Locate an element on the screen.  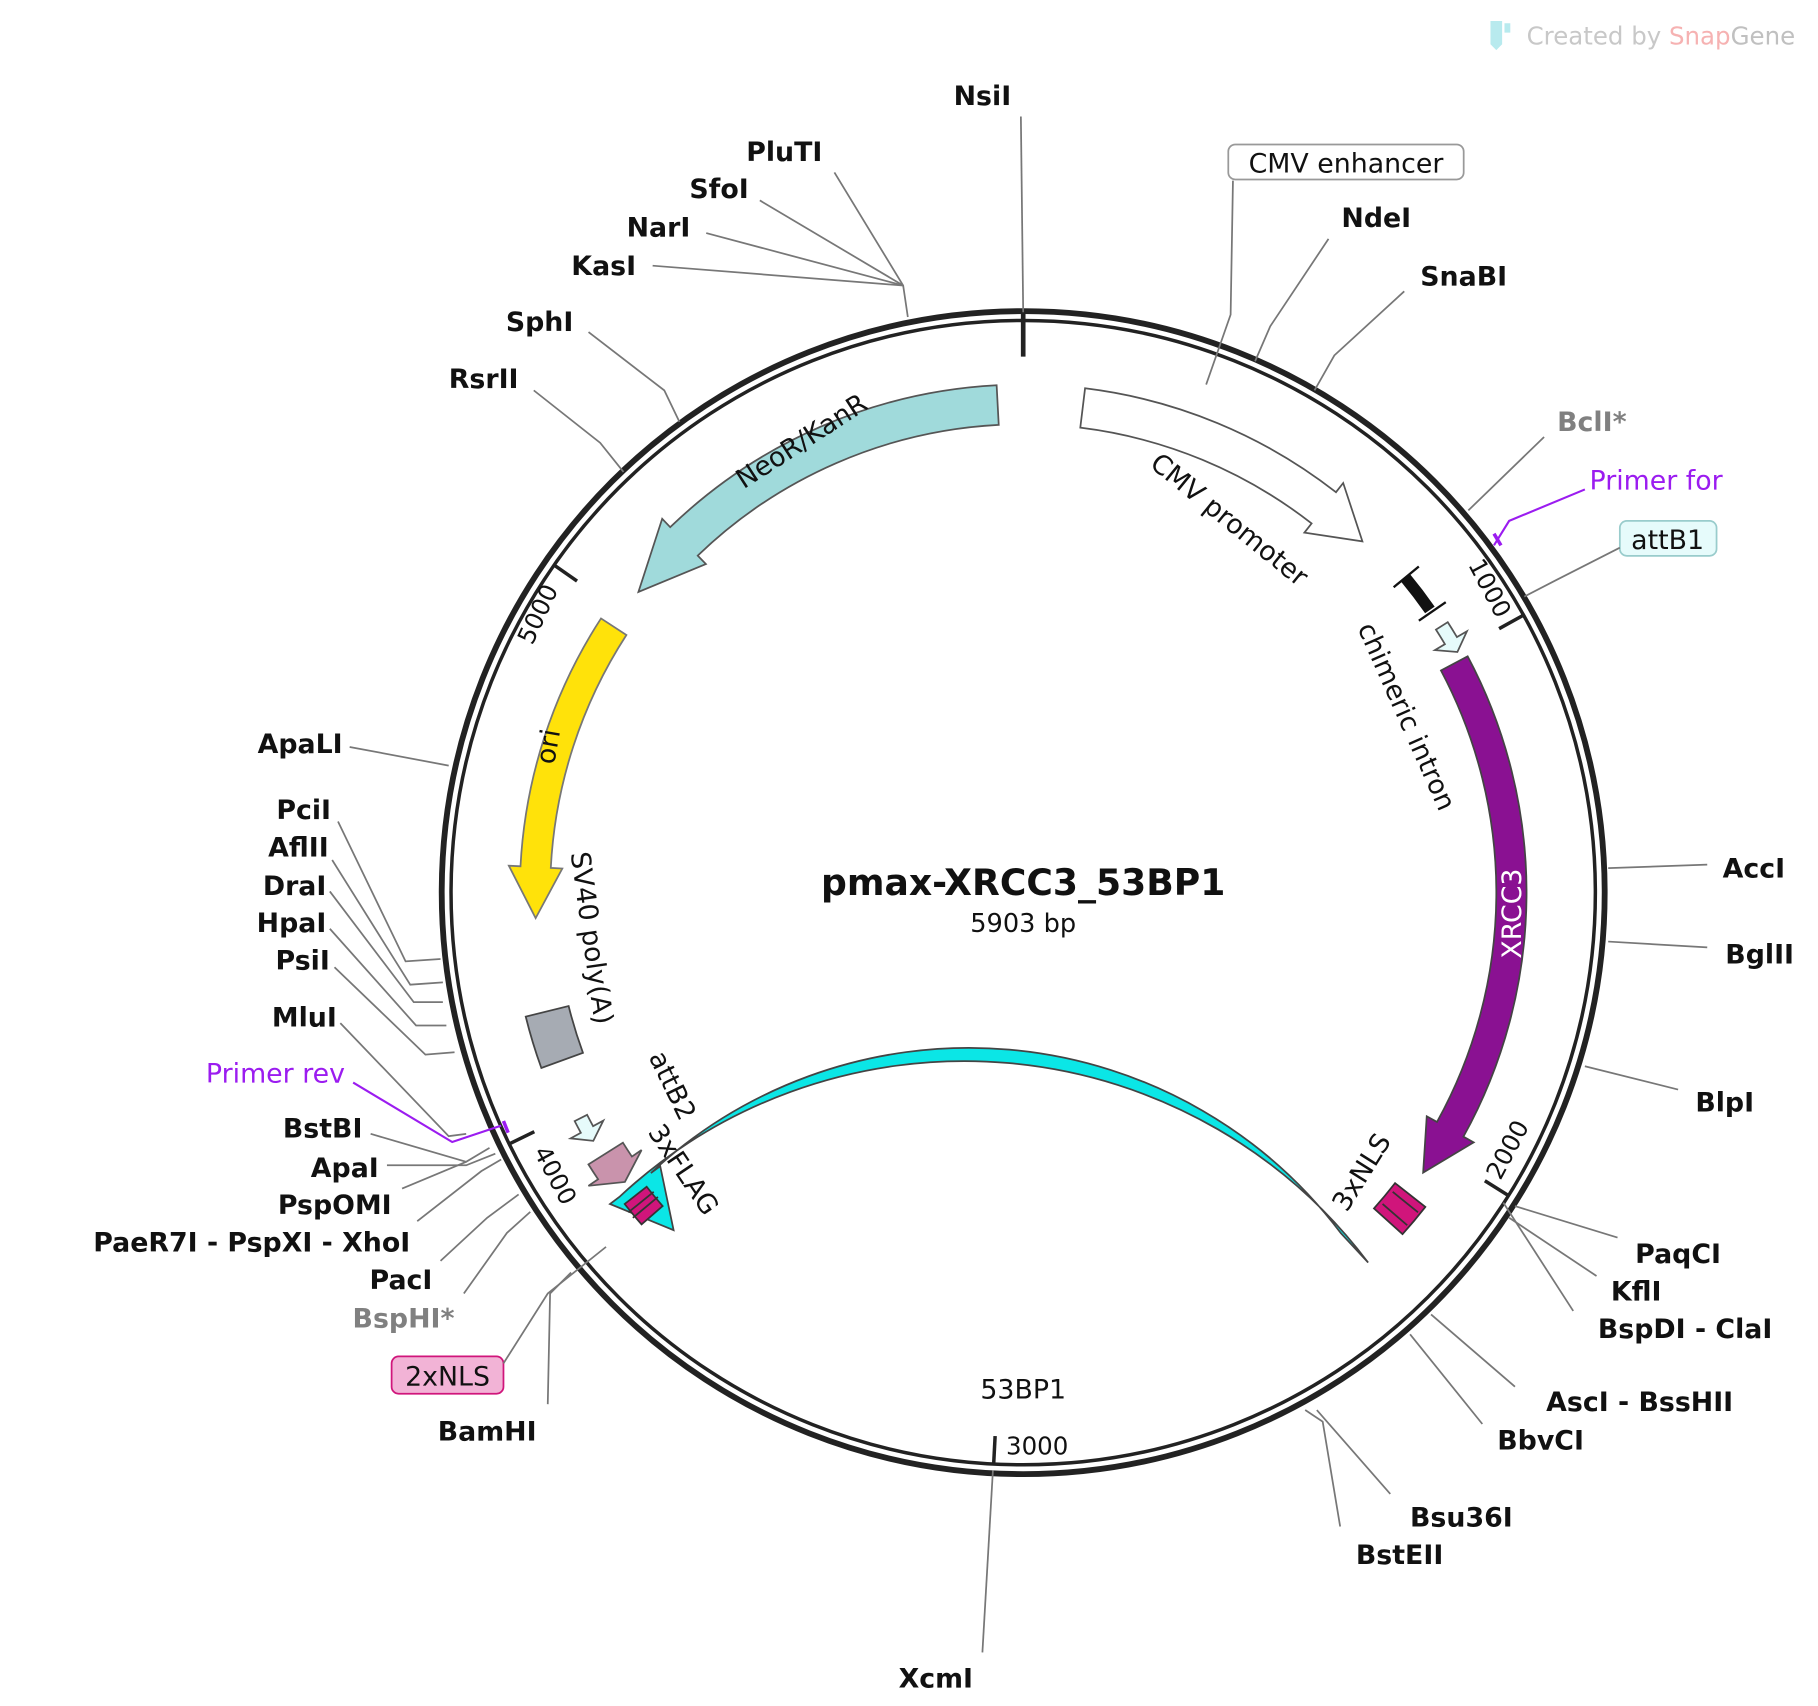
enzyme-label: PacI is located at coordinates (401, 1280).